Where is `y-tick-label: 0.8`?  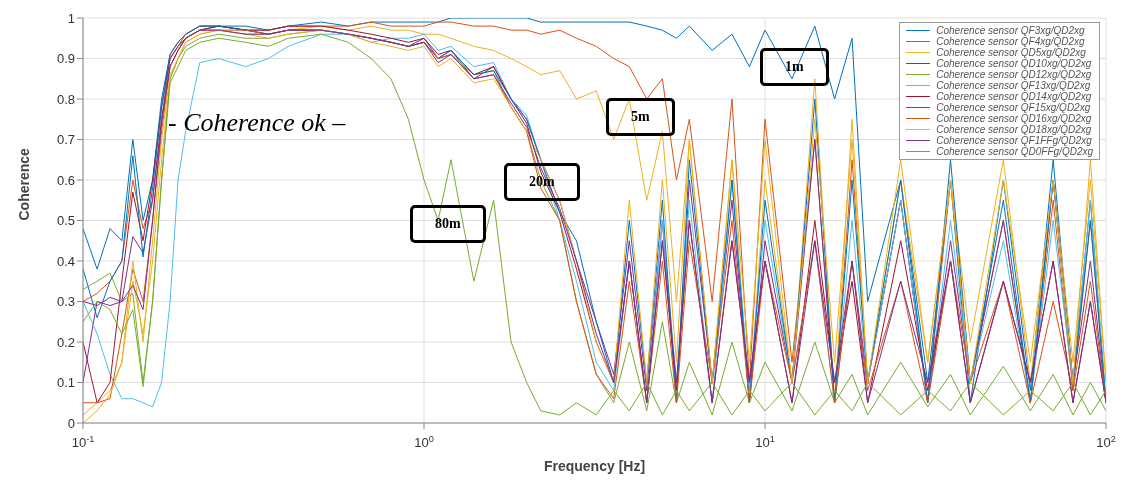 y-tick-label: 0.8 is located at coordinates (65, 99).